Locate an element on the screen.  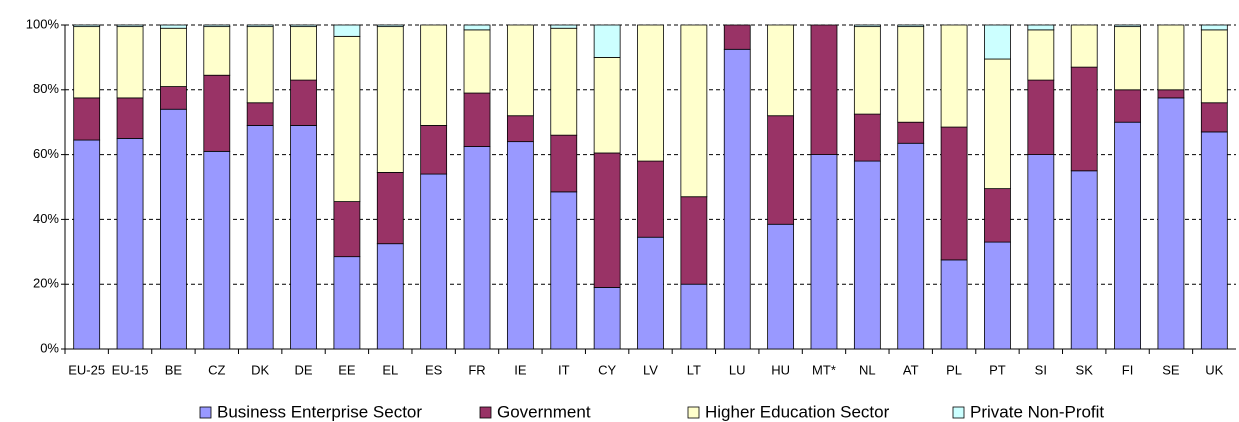
y-tick-label: 20% is located at coordinates (46, 283).